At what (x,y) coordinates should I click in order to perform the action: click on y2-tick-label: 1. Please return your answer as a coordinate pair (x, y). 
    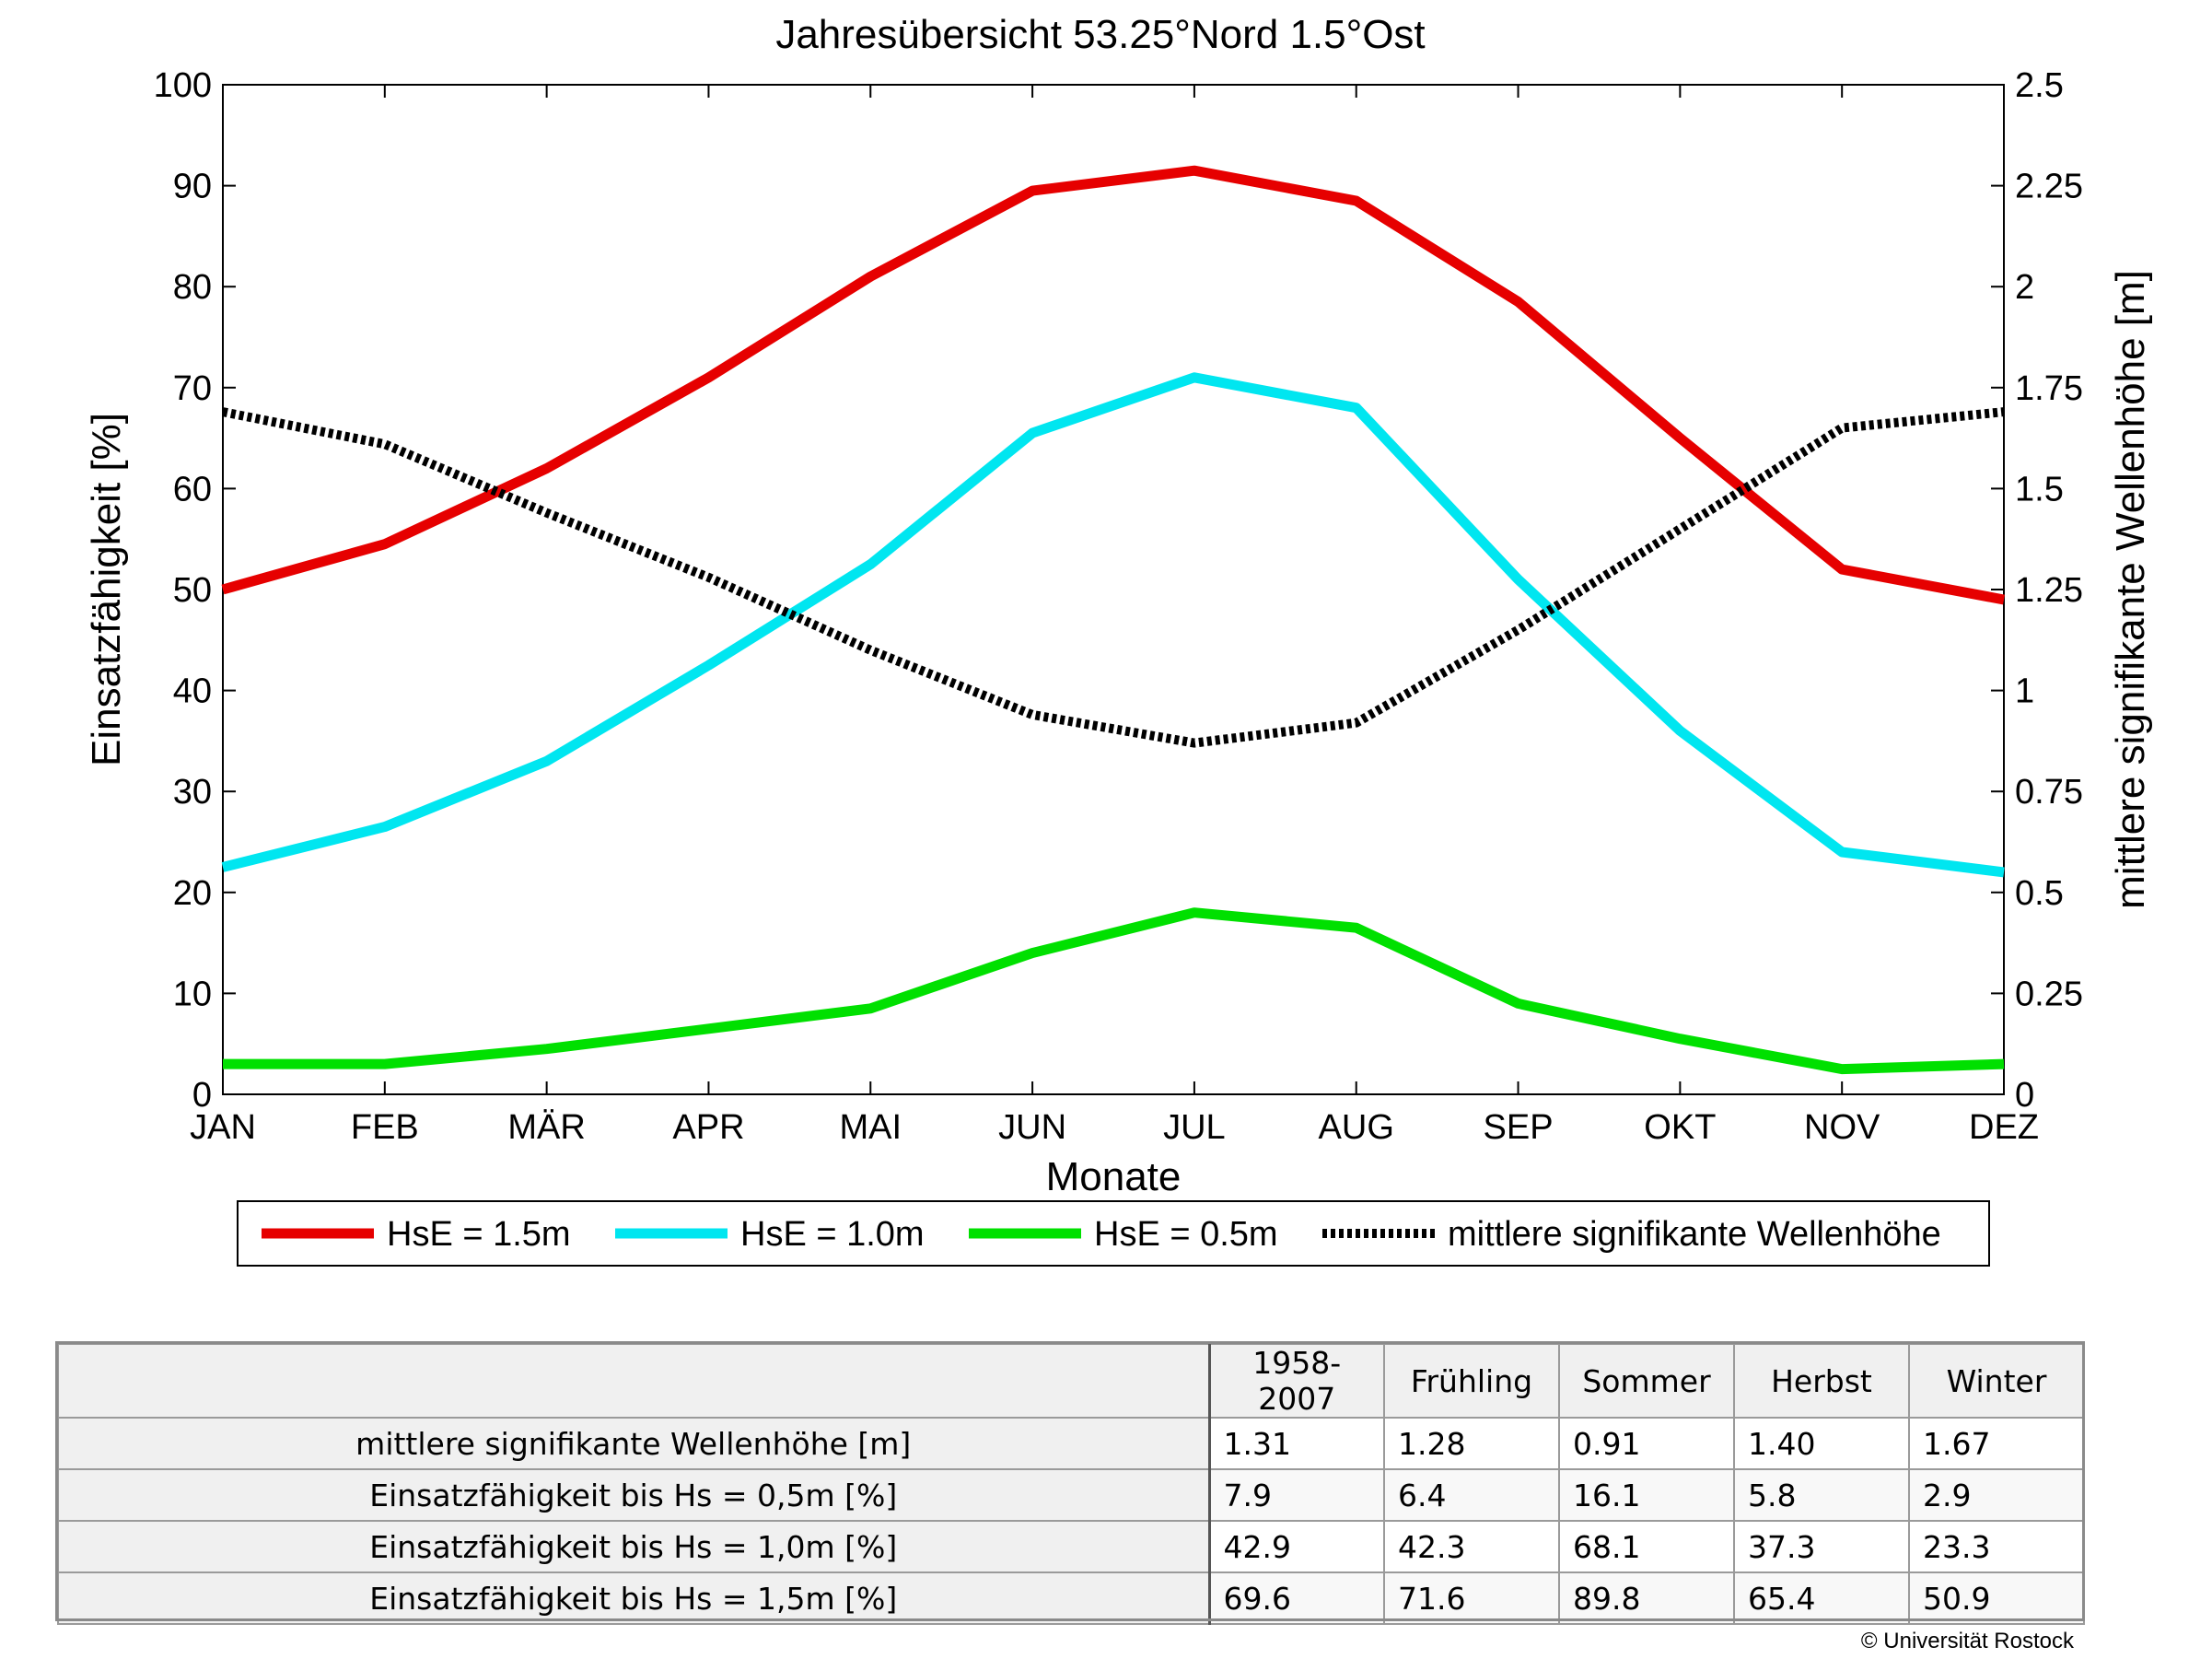
    Looking at the image, I should click on (2025, 691).